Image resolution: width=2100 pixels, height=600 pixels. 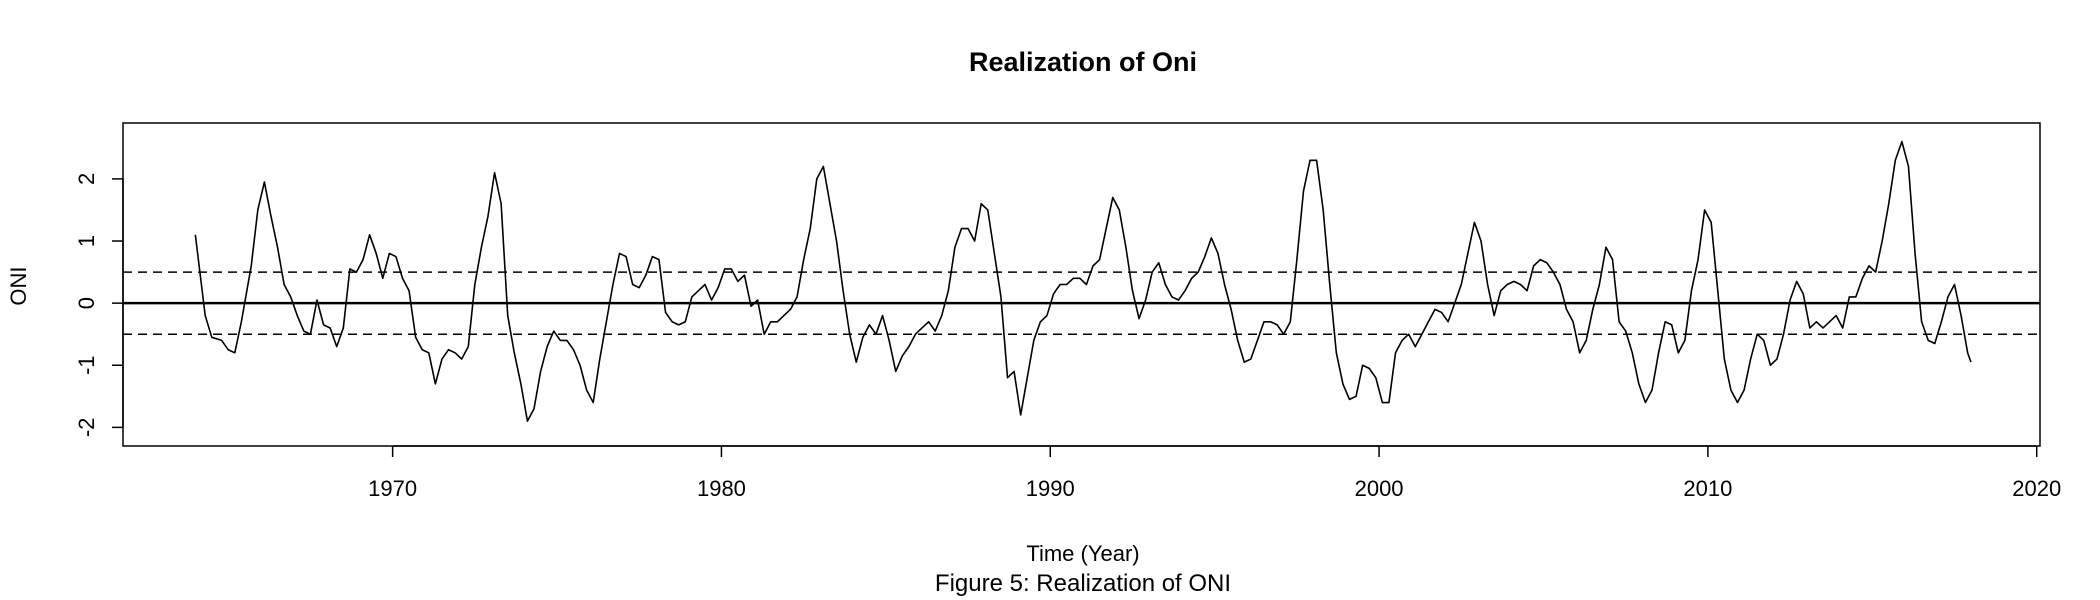 I want to click on y-tick-label: -1, so click(x=86, y=365).